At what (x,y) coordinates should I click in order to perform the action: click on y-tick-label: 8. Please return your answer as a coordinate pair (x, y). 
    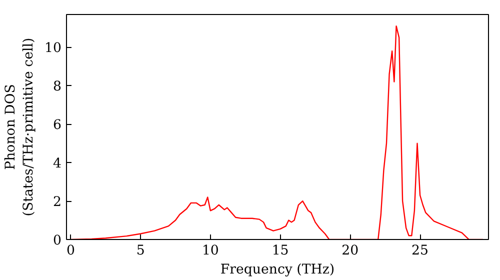
    Looking at the image, I should click on (57, 87).